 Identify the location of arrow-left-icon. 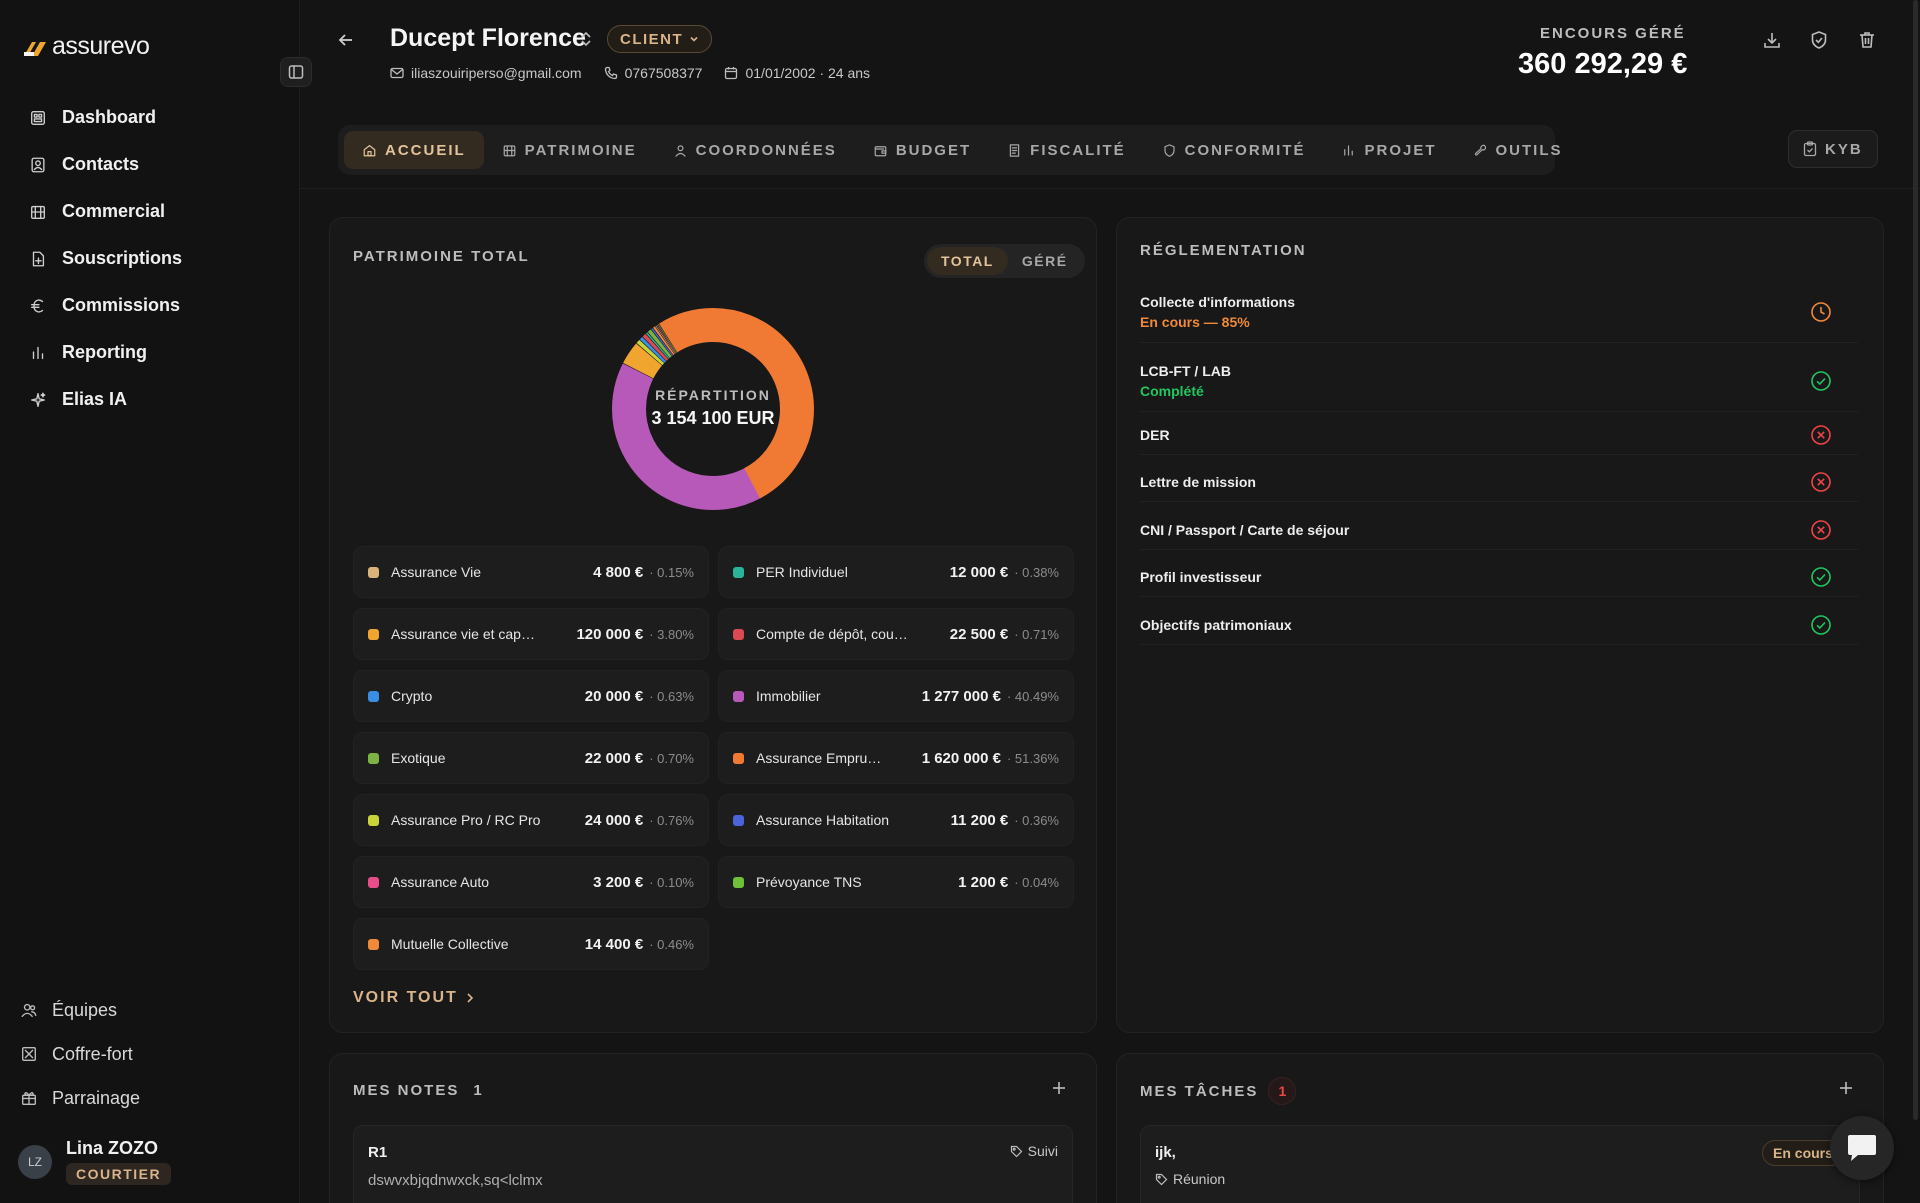
(345, 40).